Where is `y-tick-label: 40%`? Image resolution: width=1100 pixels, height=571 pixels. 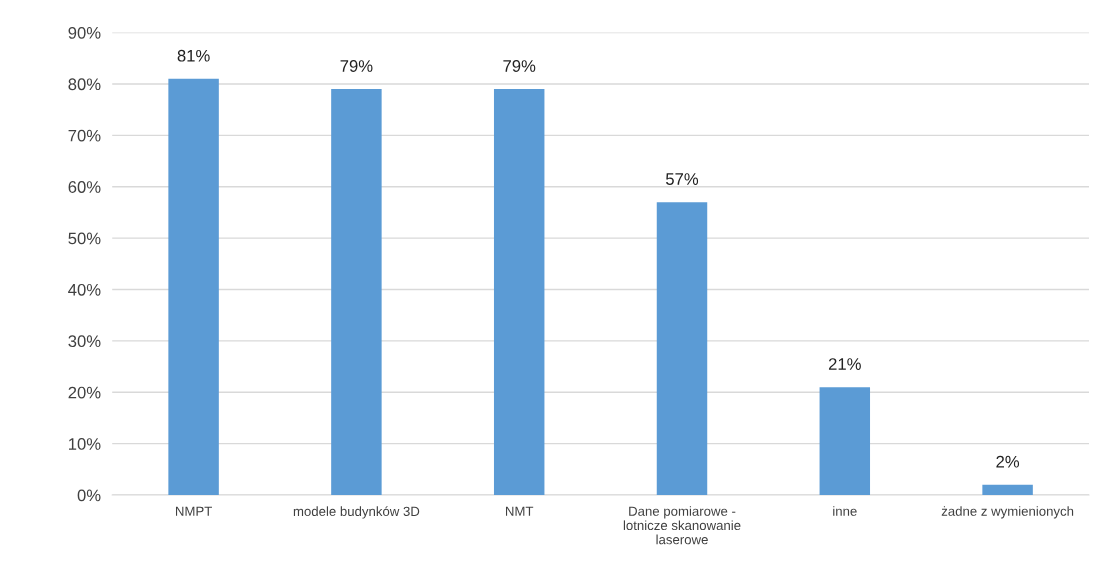 y-tick-label: 40% is located at coordinates (84, 289).